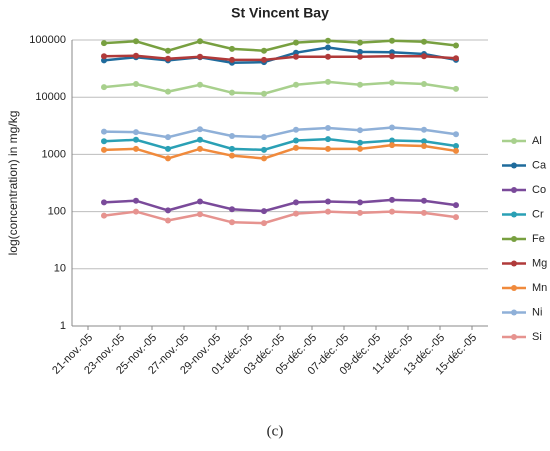 The height and width of the screenshot is (451, 550). Describe the element at coordinates (63, 326) in the screenshot. I see `y-tick-label: 1` at that location.